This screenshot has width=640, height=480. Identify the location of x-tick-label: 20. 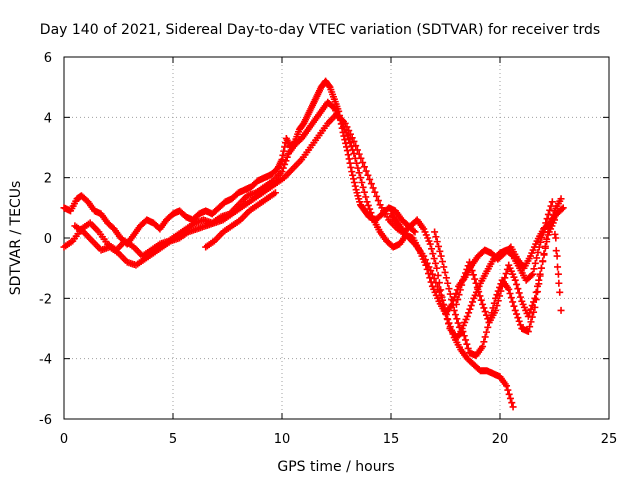
(500, 439).